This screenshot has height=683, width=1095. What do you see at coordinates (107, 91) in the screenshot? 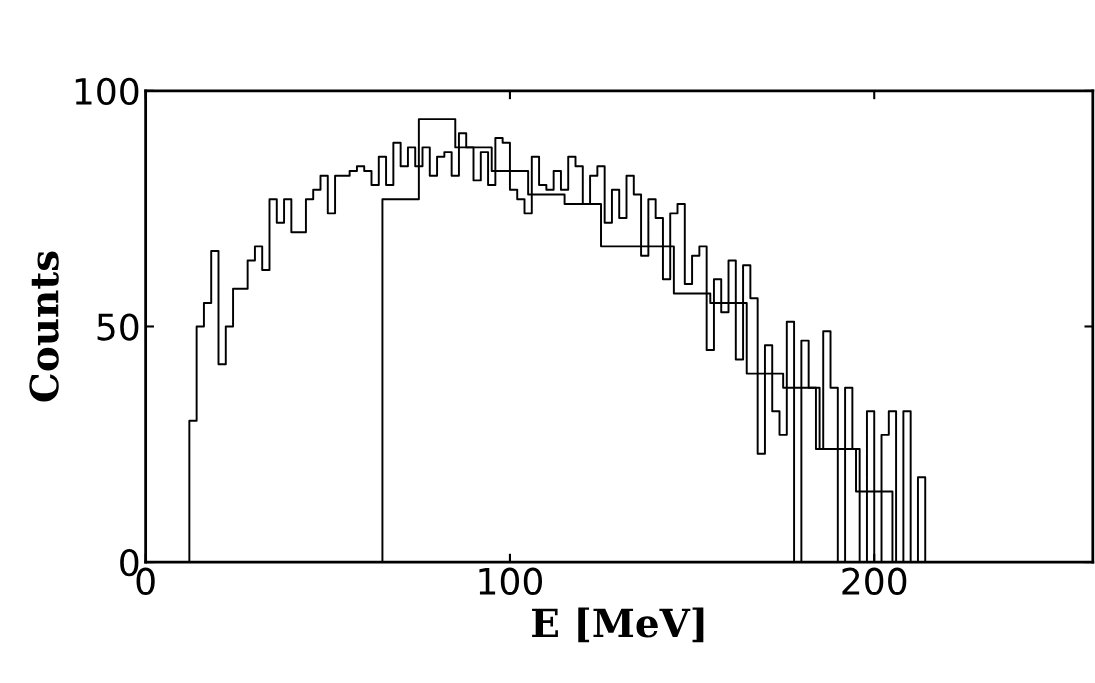
I see `y-tick-label: 100` at bounding box center [107, 91].